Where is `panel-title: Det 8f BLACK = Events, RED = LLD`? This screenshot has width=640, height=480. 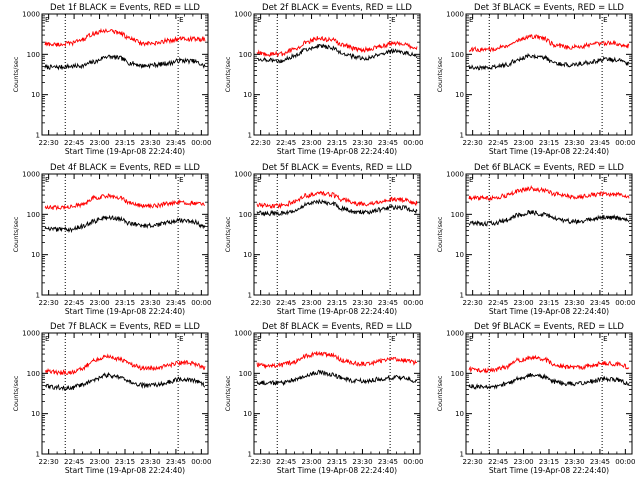 panel-title: Det 8f BLACK = Events, RED = LLD is located at coordinates (337, 327).